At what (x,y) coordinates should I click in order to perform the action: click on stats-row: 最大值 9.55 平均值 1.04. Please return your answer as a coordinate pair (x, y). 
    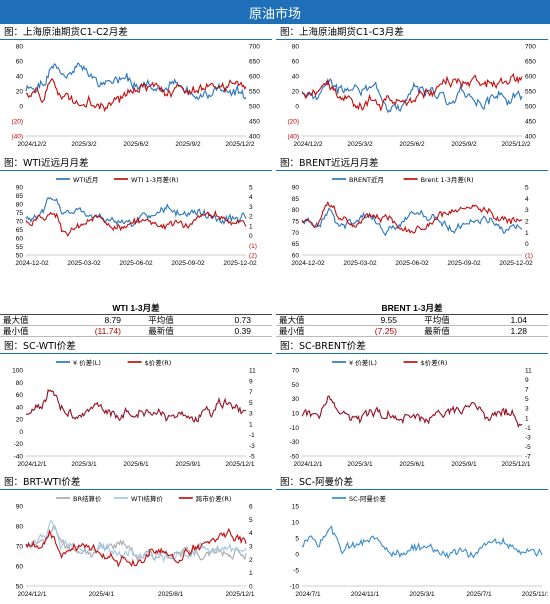
    Looking at the image, I should click on (412, 320).